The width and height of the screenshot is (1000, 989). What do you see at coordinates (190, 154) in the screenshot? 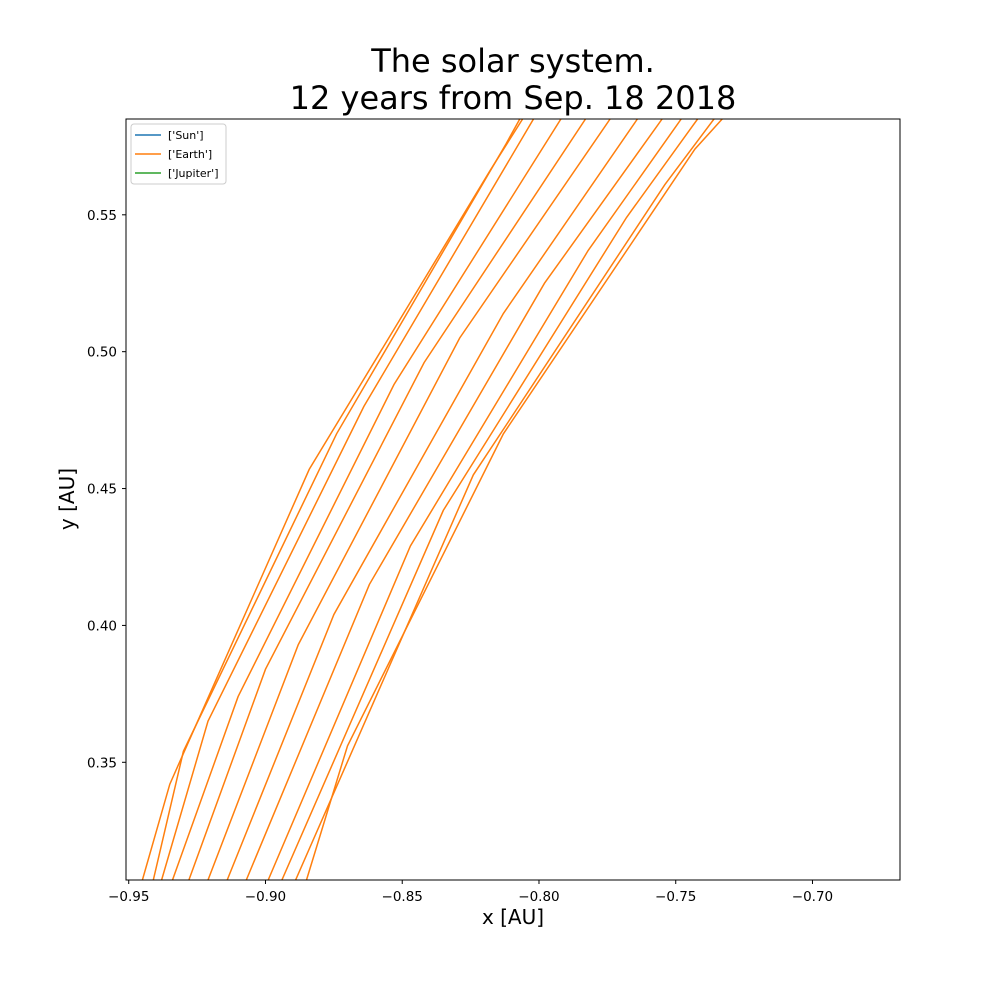
I see `legend-label: ['Earth']` at bounding box center [190, 154].